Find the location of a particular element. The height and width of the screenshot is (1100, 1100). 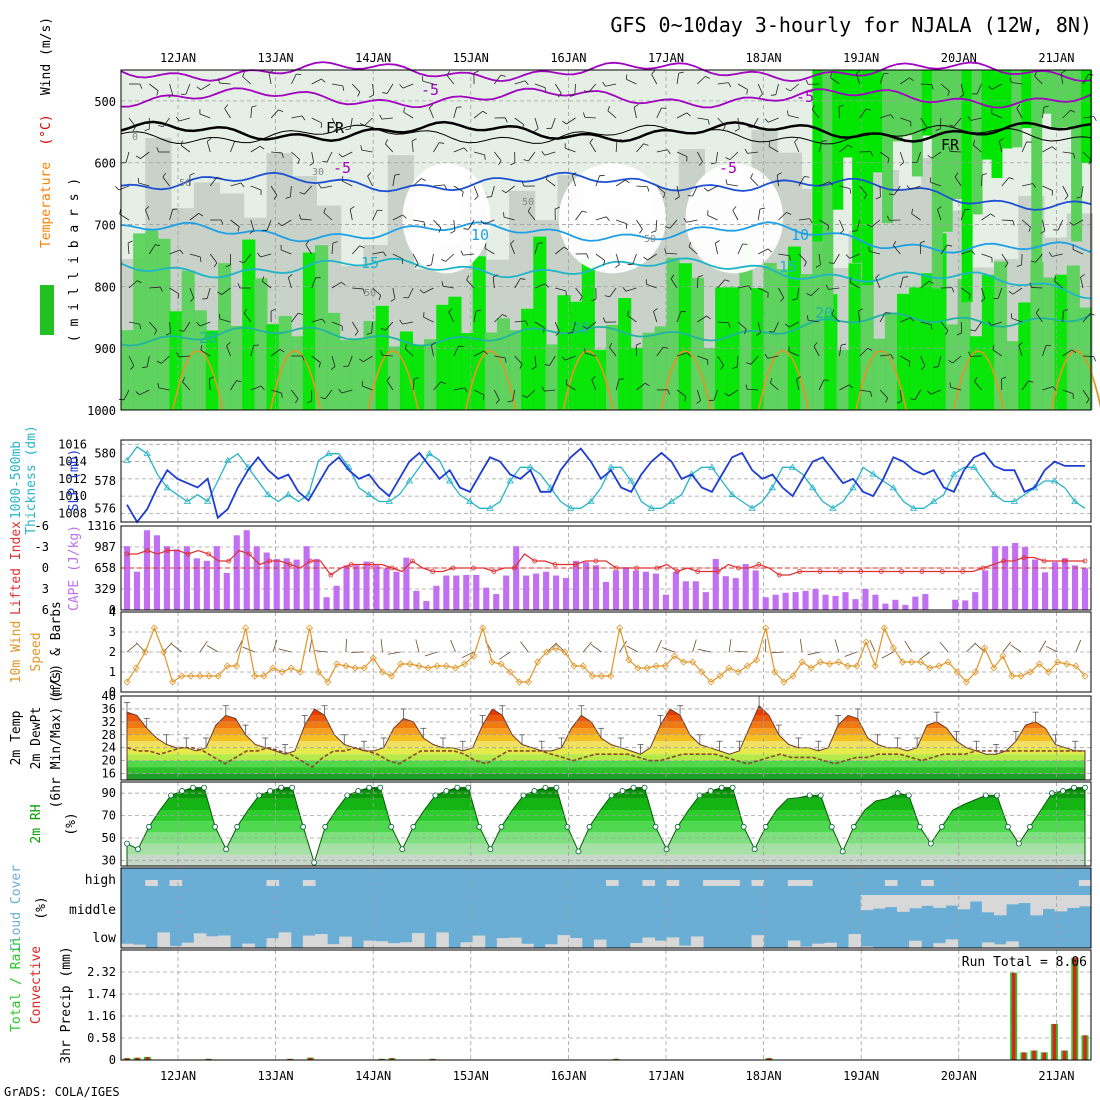

contour-label: 10 is located at coordinates (800, 235).